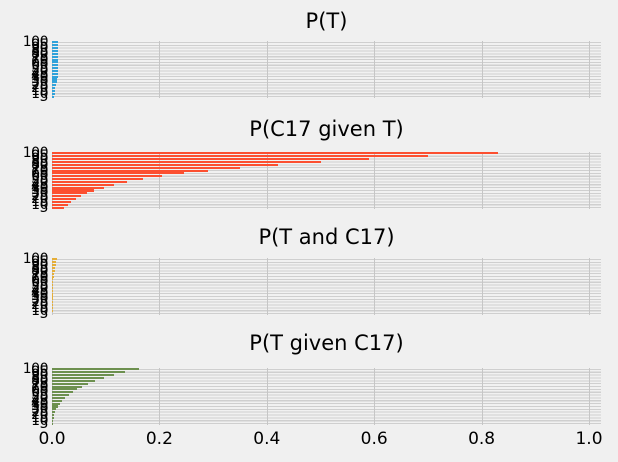 The height and width of the screenshot is (462, 618). Describe the element at coordinates (39, 267) in the screenshot. I see `y-tick-label: 85` at that location.